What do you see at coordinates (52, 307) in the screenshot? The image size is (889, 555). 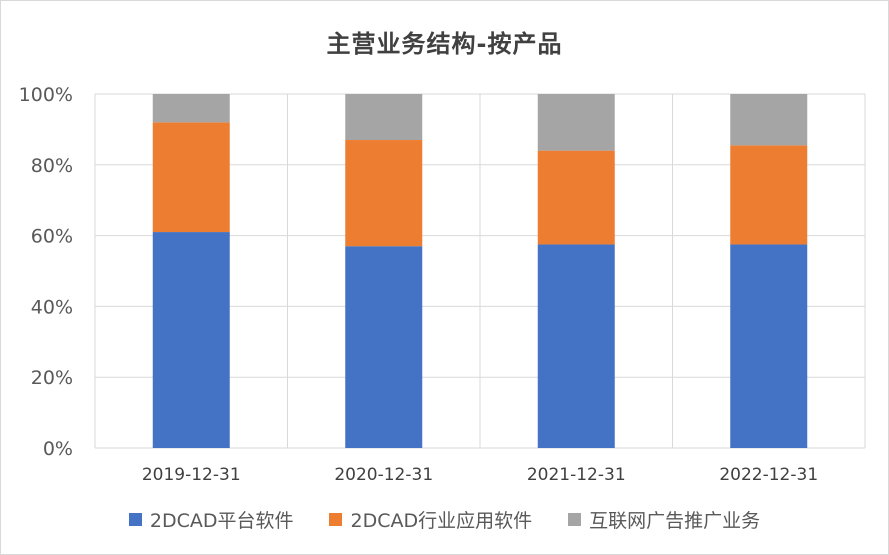 I see `y-tick-label: 40%` at bounding box center [52, 307].